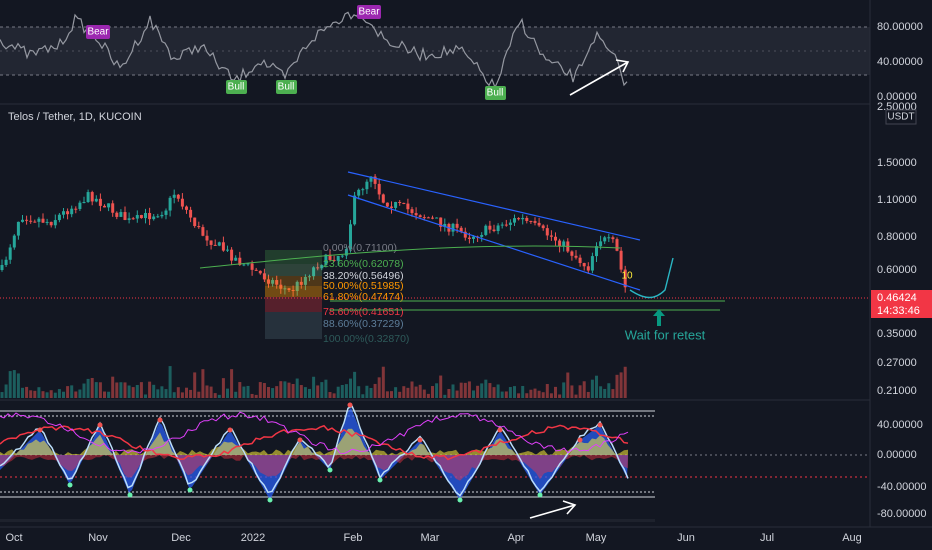 The width and height of the screenshot is (932, 550). What do you see at coordinates (293, 281) in the screenshot?
I see `fib-zone` at bounding box center [293, 281].